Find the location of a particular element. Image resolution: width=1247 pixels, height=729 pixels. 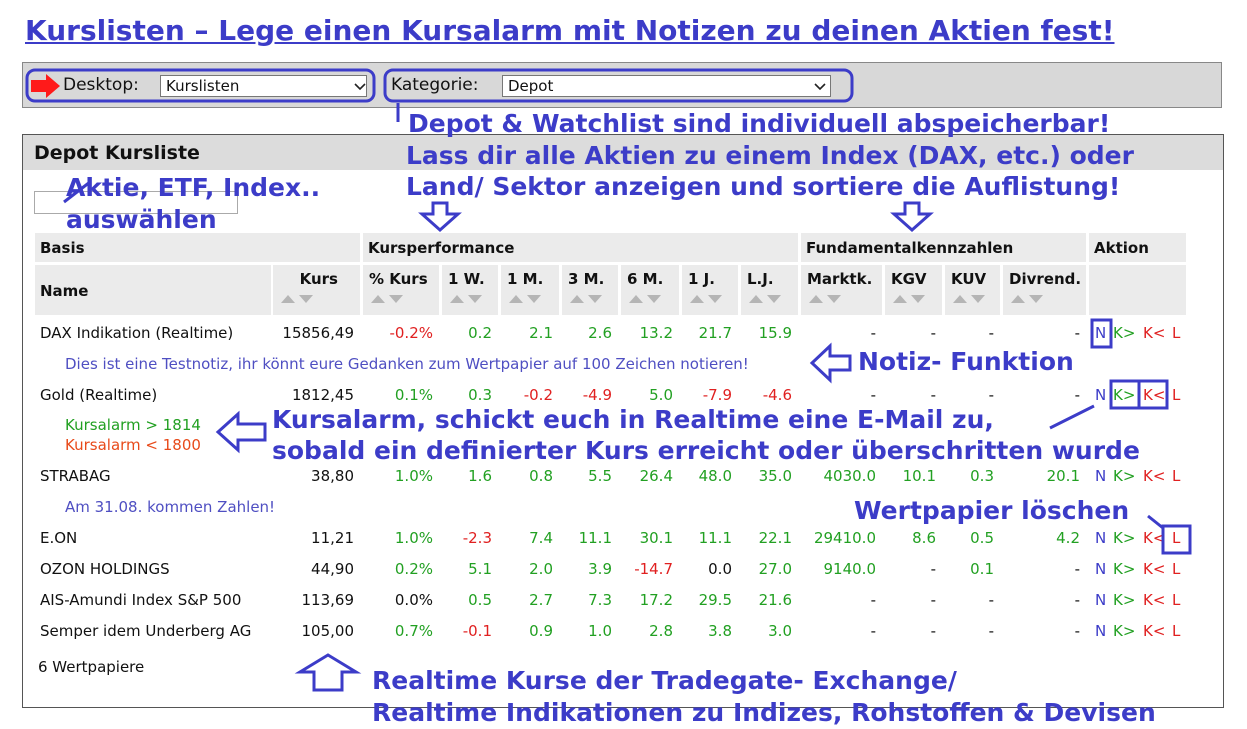

cell: 0.7% is located at coordinates (413, 631).